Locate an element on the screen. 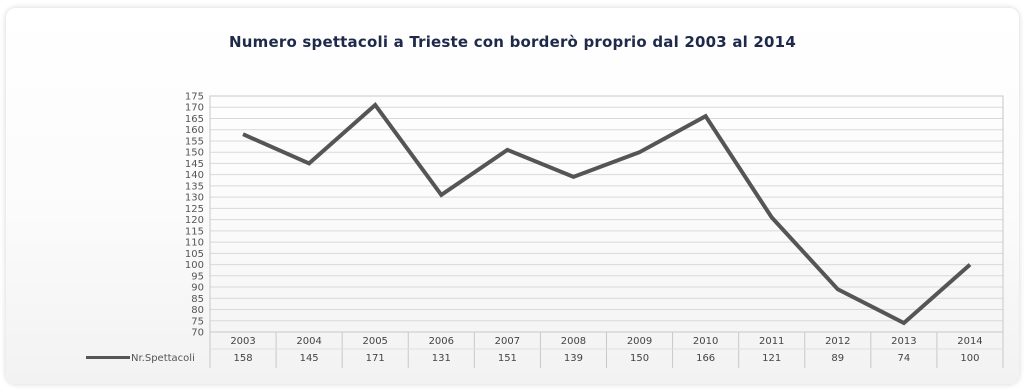 The image size is (1027, 392). y-tick-label: 100 is located at coordinates (194, 265).